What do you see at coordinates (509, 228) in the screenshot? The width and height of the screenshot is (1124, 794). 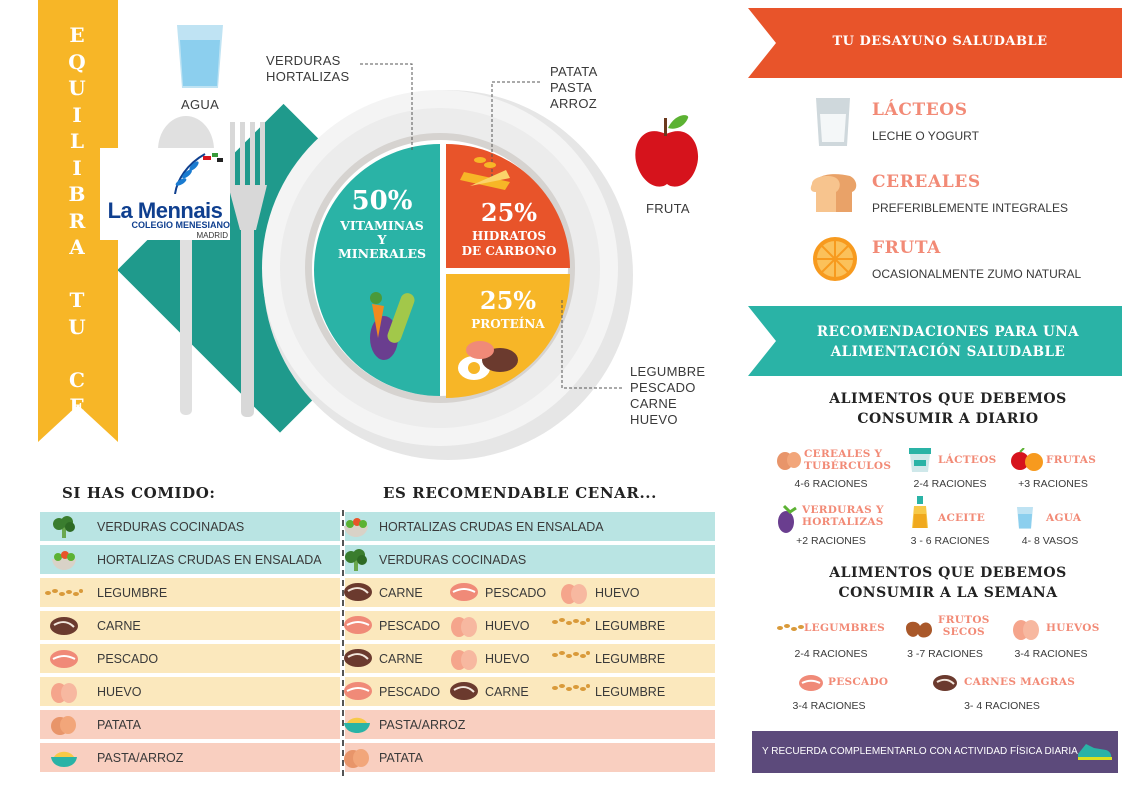 I see `hidratos-segment: 25% HIDRATOS DE CARBONO` at bounding box center [509, 228].